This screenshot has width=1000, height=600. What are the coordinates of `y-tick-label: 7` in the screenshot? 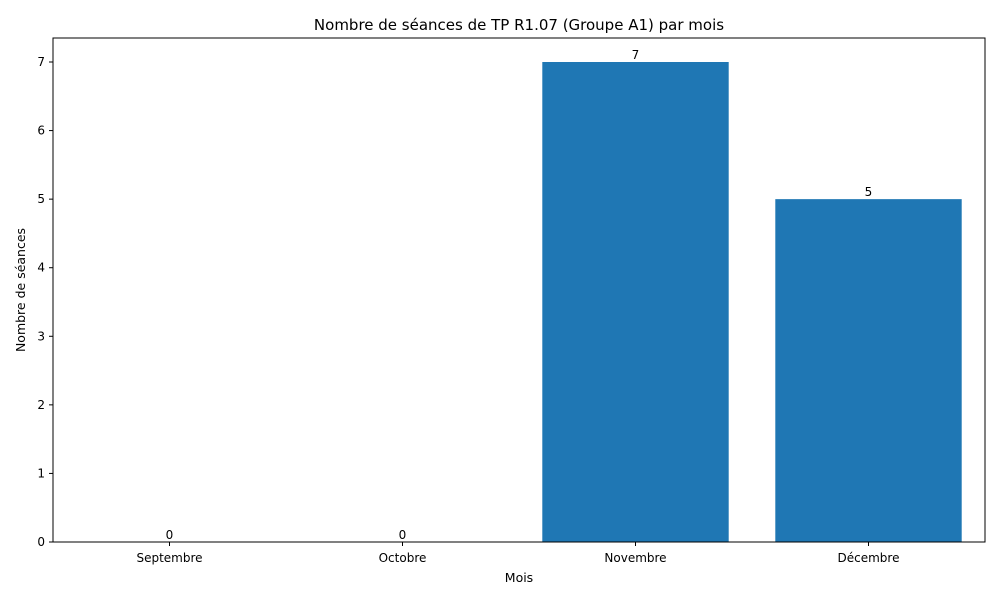 It's located at (41, 62).